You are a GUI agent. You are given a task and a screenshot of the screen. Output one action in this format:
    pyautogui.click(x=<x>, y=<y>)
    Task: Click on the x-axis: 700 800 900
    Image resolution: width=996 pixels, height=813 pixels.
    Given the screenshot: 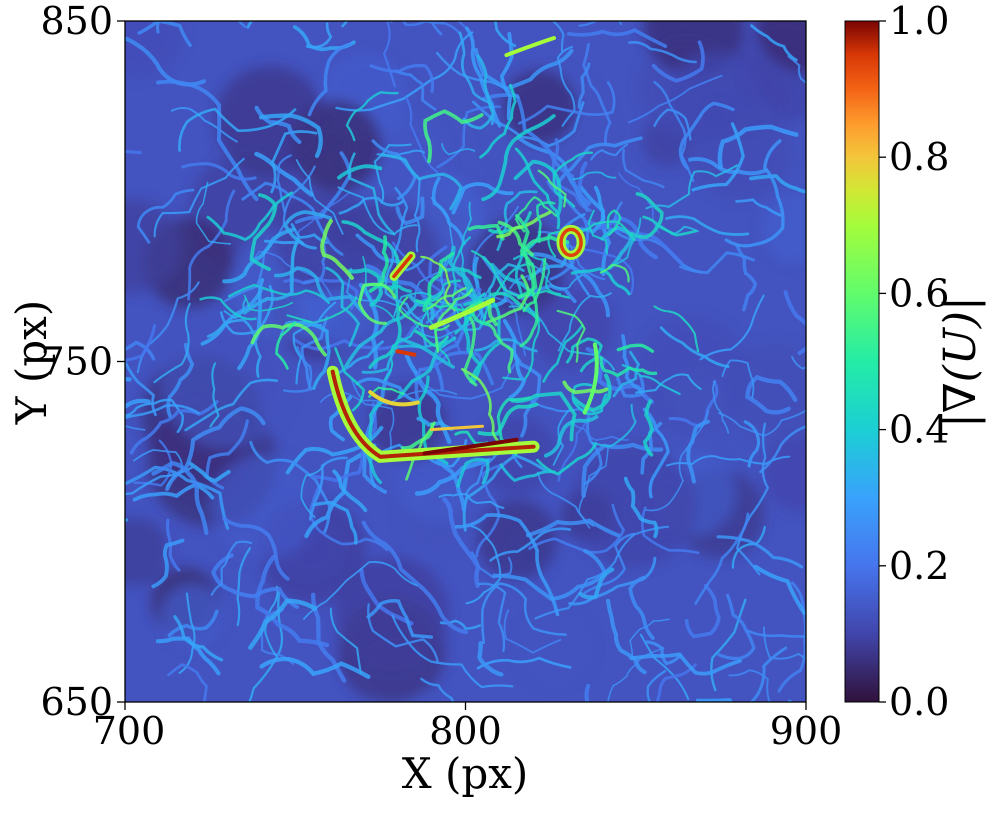 What is the action you would take?
    pyautogui.click(x=468, y=727)
    